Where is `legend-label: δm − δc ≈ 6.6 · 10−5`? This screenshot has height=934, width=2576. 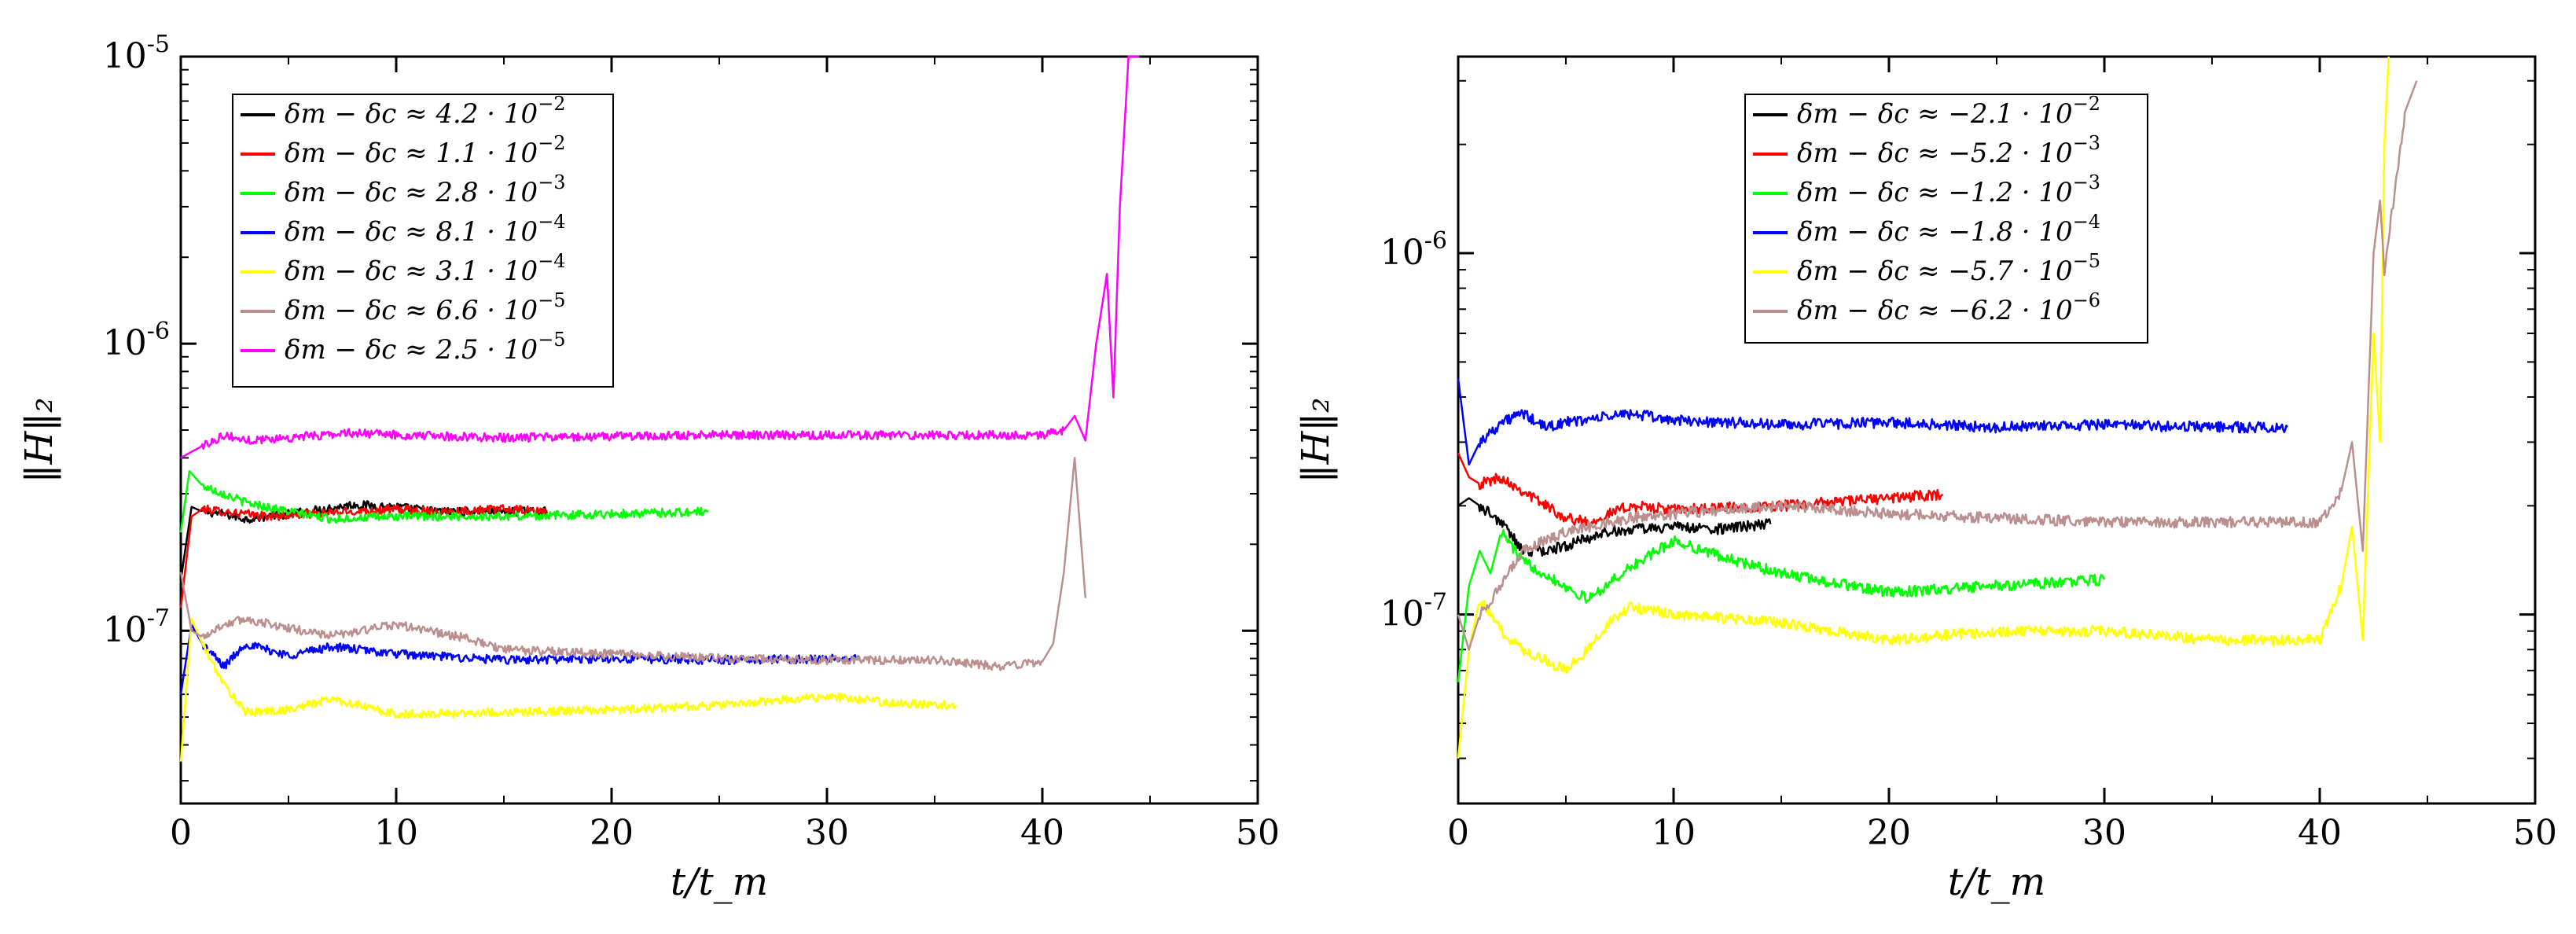 legend-label: δm − δc ≈ 6.6 · 10−5 is located at coordinates (425, 307).